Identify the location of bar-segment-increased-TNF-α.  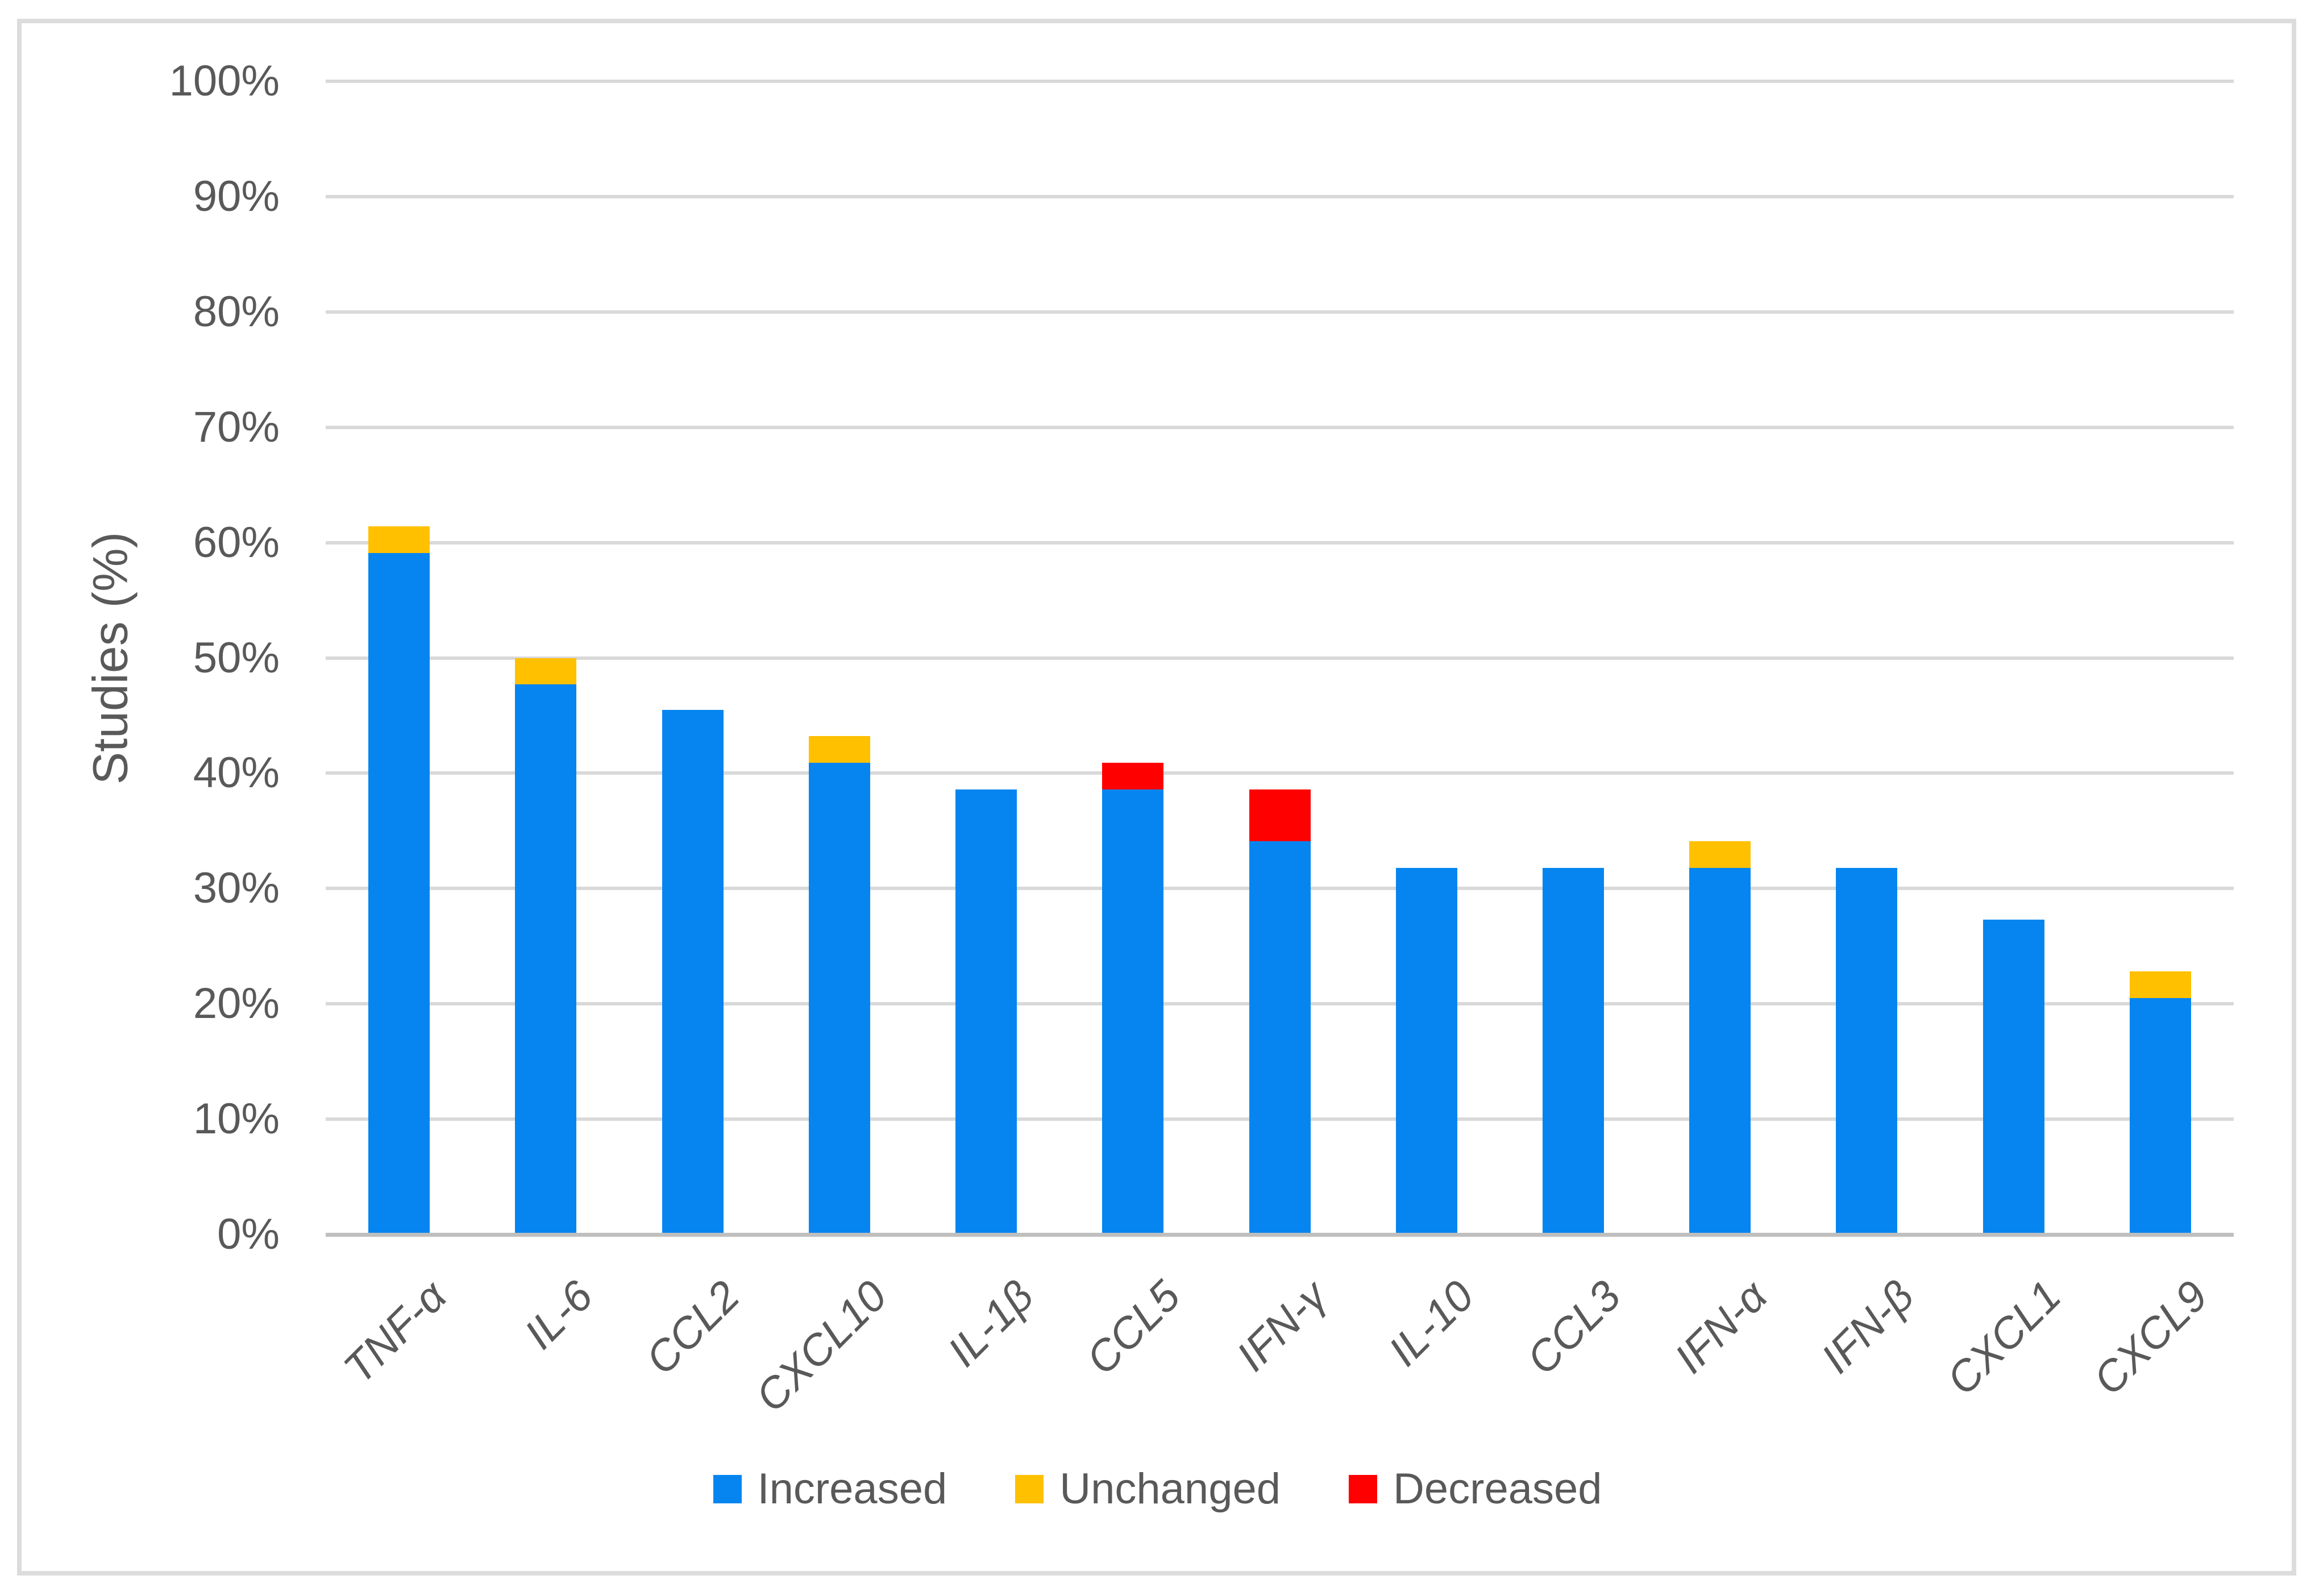
(399, 893).